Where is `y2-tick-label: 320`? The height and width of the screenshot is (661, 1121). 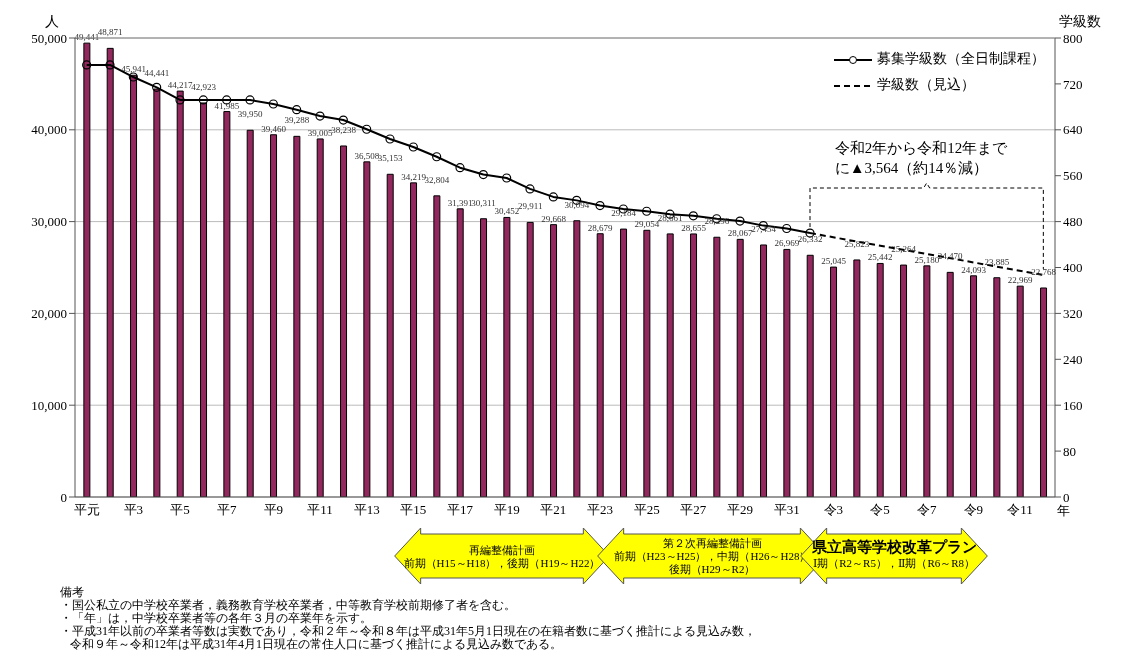 y2-tick-label: 320 is located at coordinates (1073, 314).